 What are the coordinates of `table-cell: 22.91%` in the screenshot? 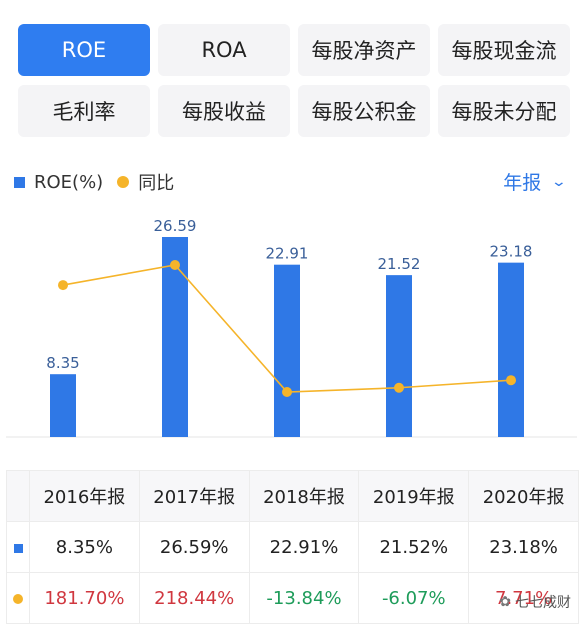 It's located at (304, 547).